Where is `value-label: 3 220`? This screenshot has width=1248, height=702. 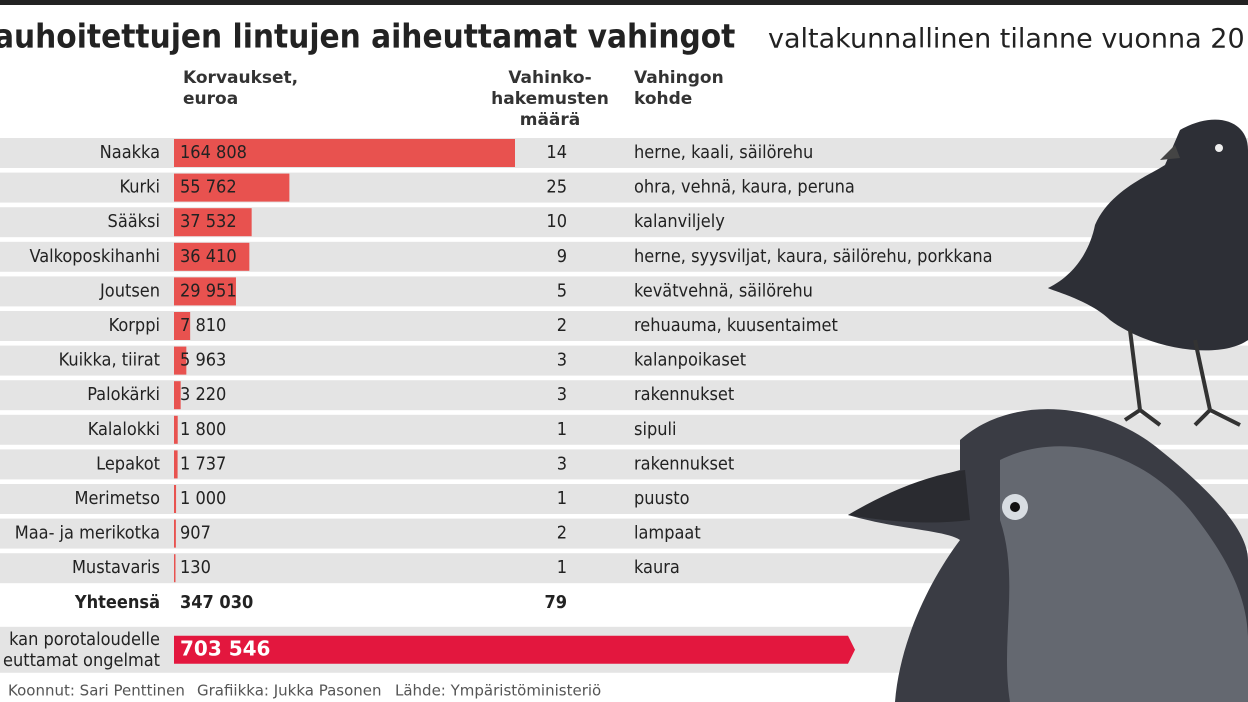
value-label: 3 220 is located at coordinates (203, 394).